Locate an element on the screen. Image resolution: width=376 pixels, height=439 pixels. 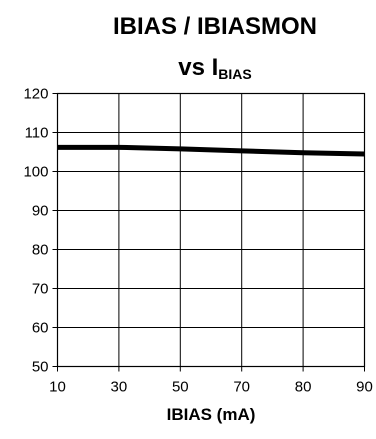
data-line is located at coordinates (211, 150).